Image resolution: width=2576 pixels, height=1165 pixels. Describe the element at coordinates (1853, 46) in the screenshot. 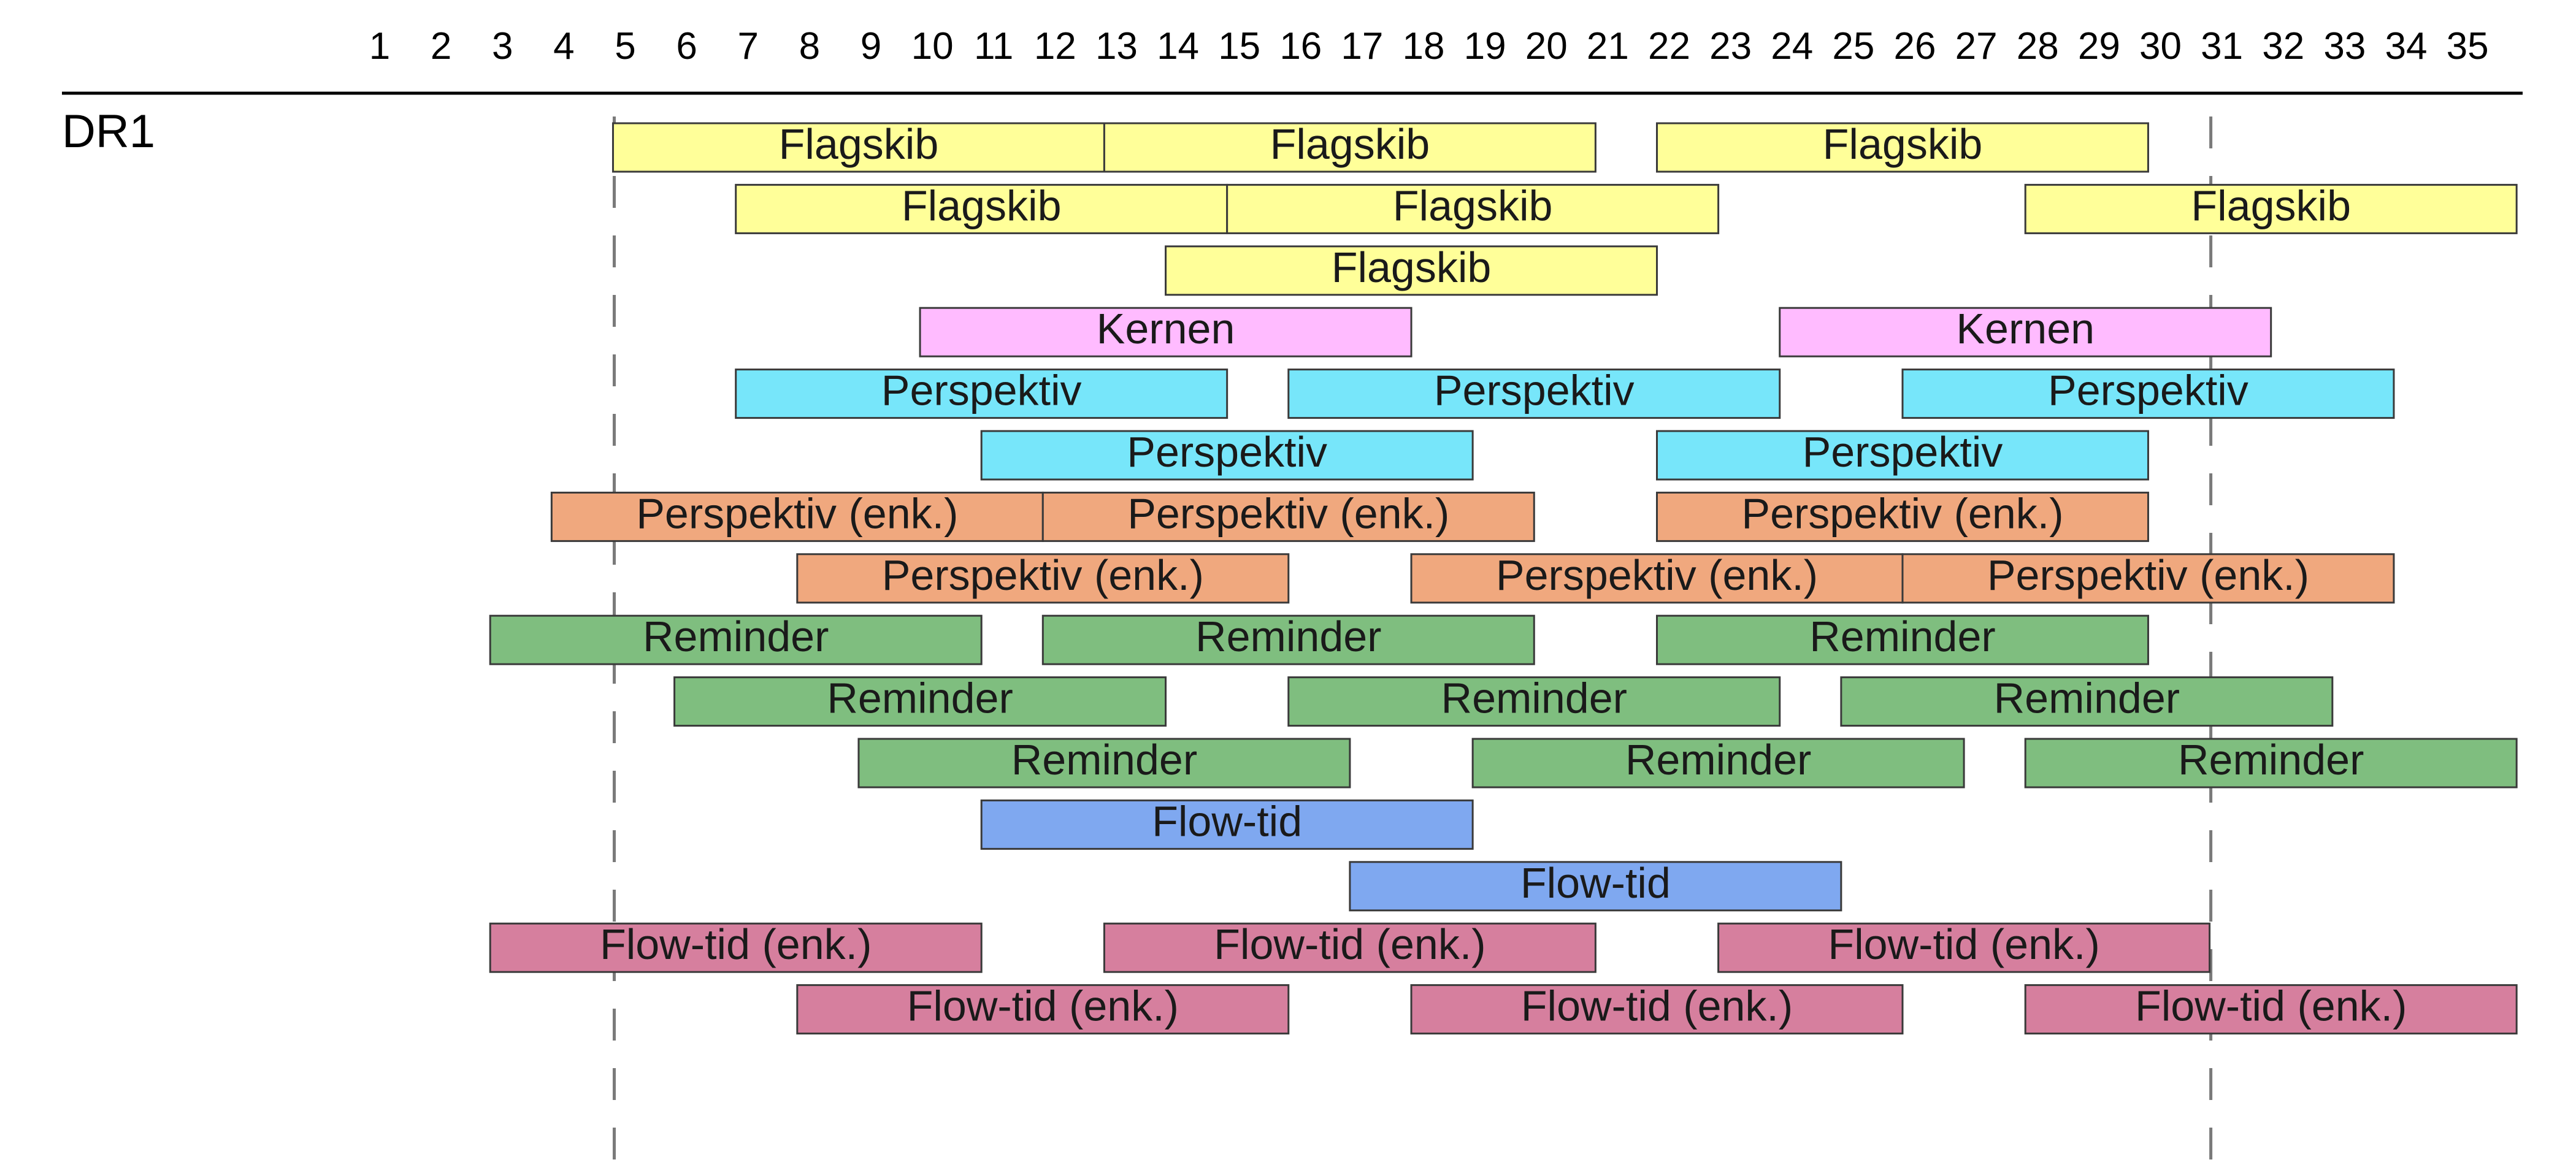

I see `x-tick-label: 25` at that location.